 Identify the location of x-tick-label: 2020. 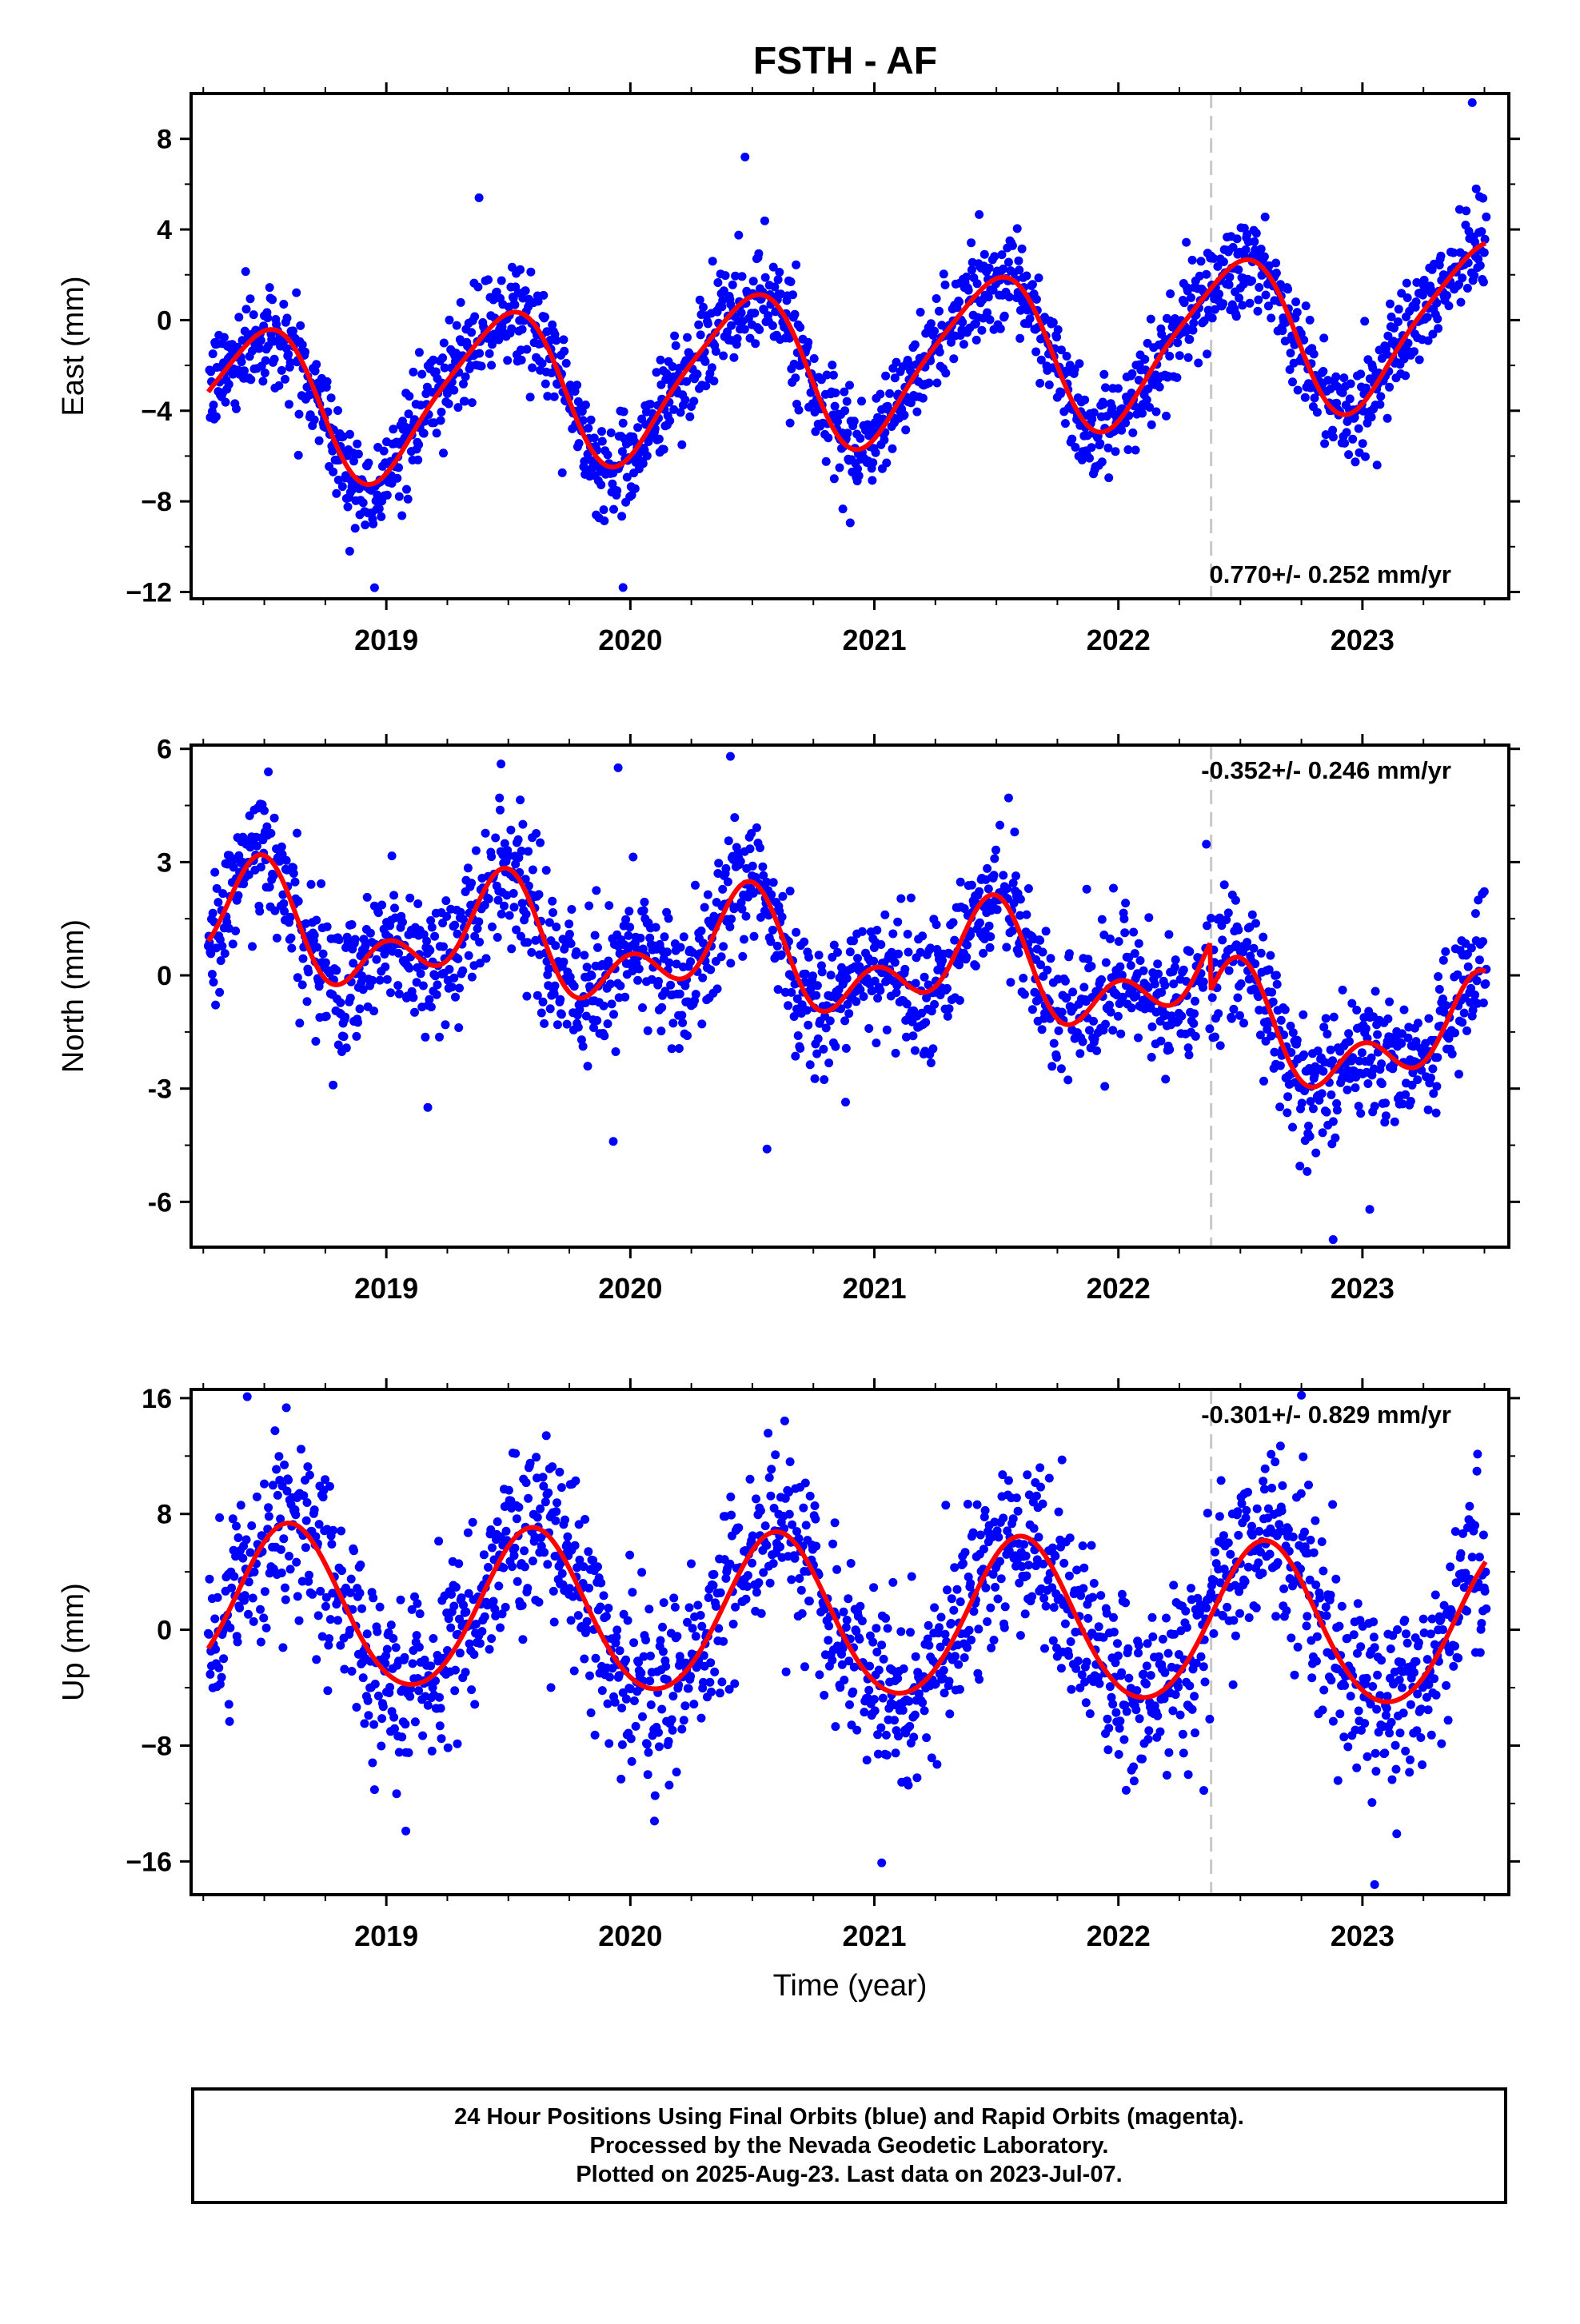
(630, 640).